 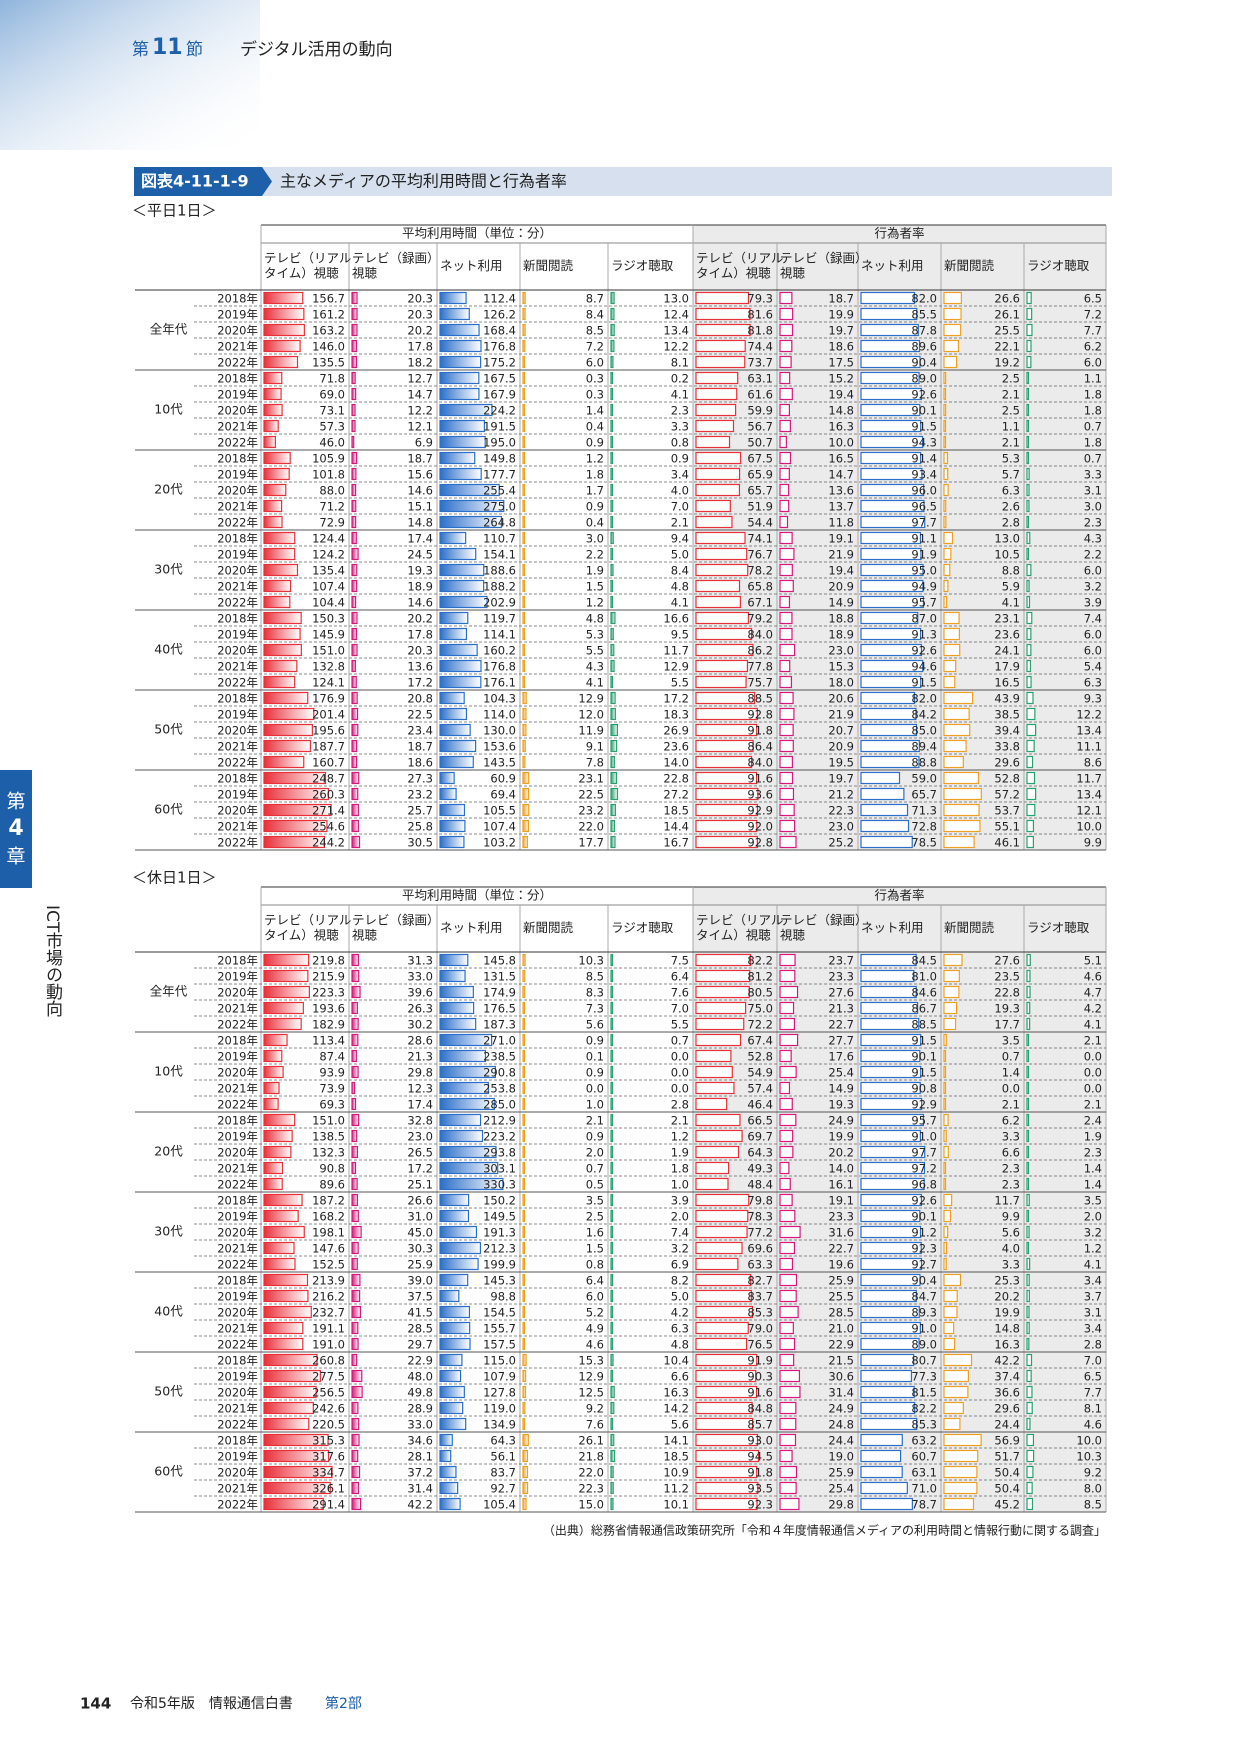 I want to click on cell-value: 19.3, so click(x=420, y=571).